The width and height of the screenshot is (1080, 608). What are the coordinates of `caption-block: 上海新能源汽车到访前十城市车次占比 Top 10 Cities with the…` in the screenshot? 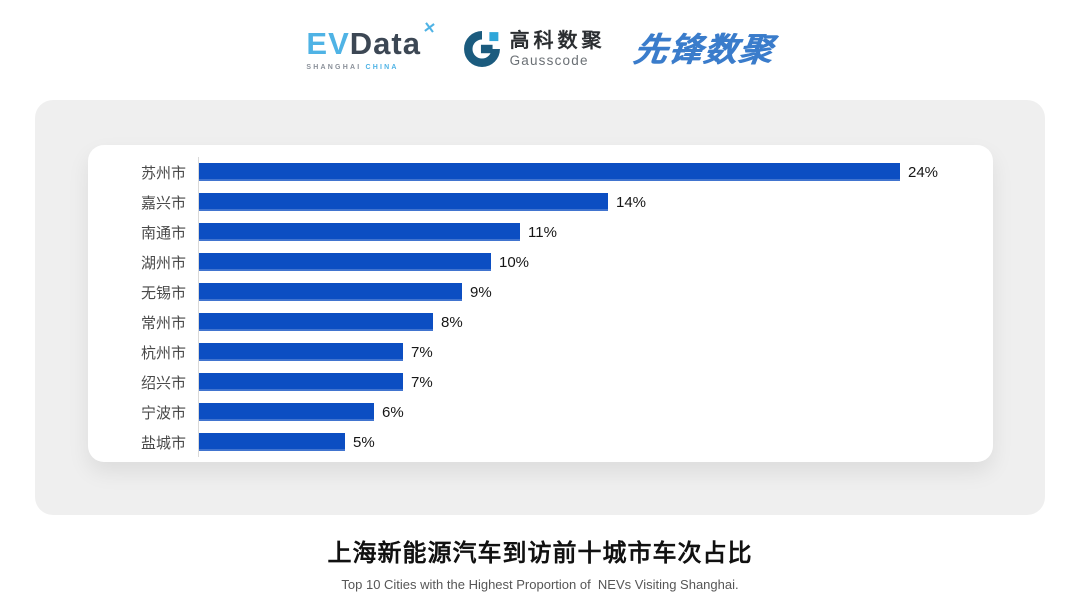 It's located at (540, 562).